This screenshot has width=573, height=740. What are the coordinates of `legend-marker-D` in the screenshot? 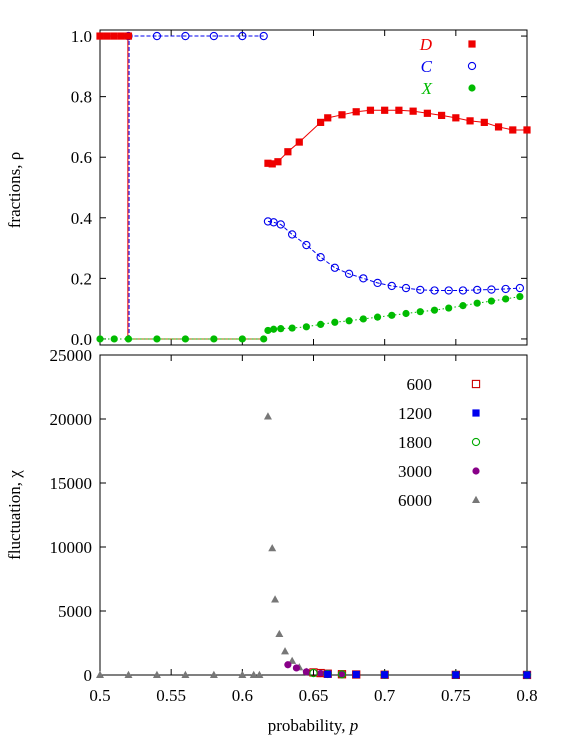 It's located at (472, 44).